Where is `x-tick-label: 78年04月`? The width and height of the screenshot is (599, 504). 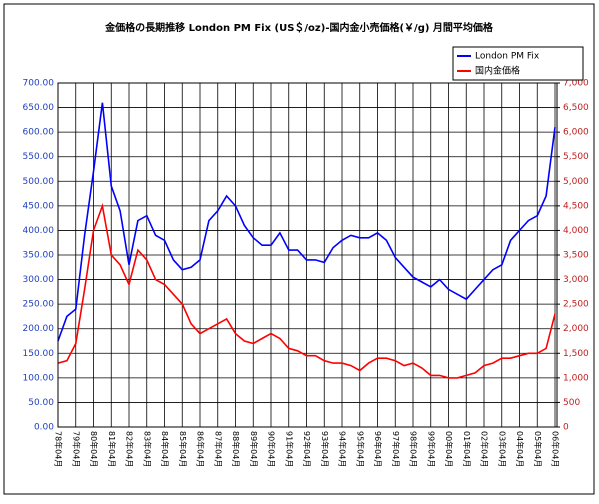
x-tick-label: 78年04月 is located at coordinates (59, 449).